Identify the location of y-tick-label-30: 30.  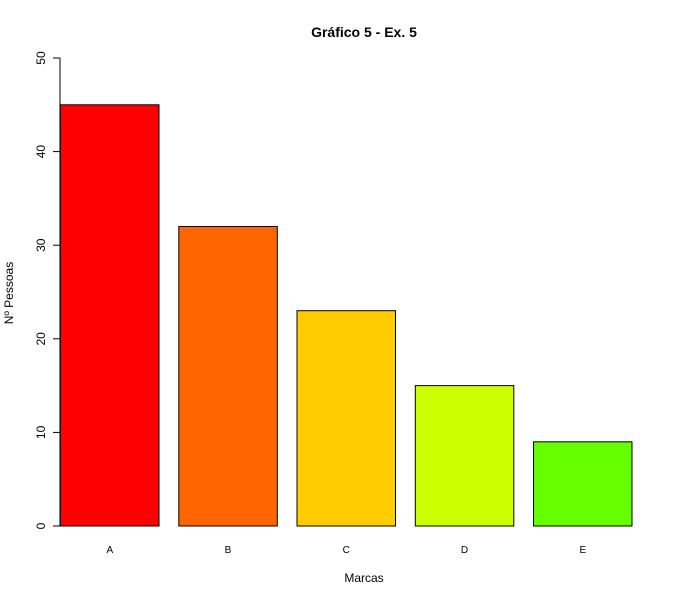
(41, 245).